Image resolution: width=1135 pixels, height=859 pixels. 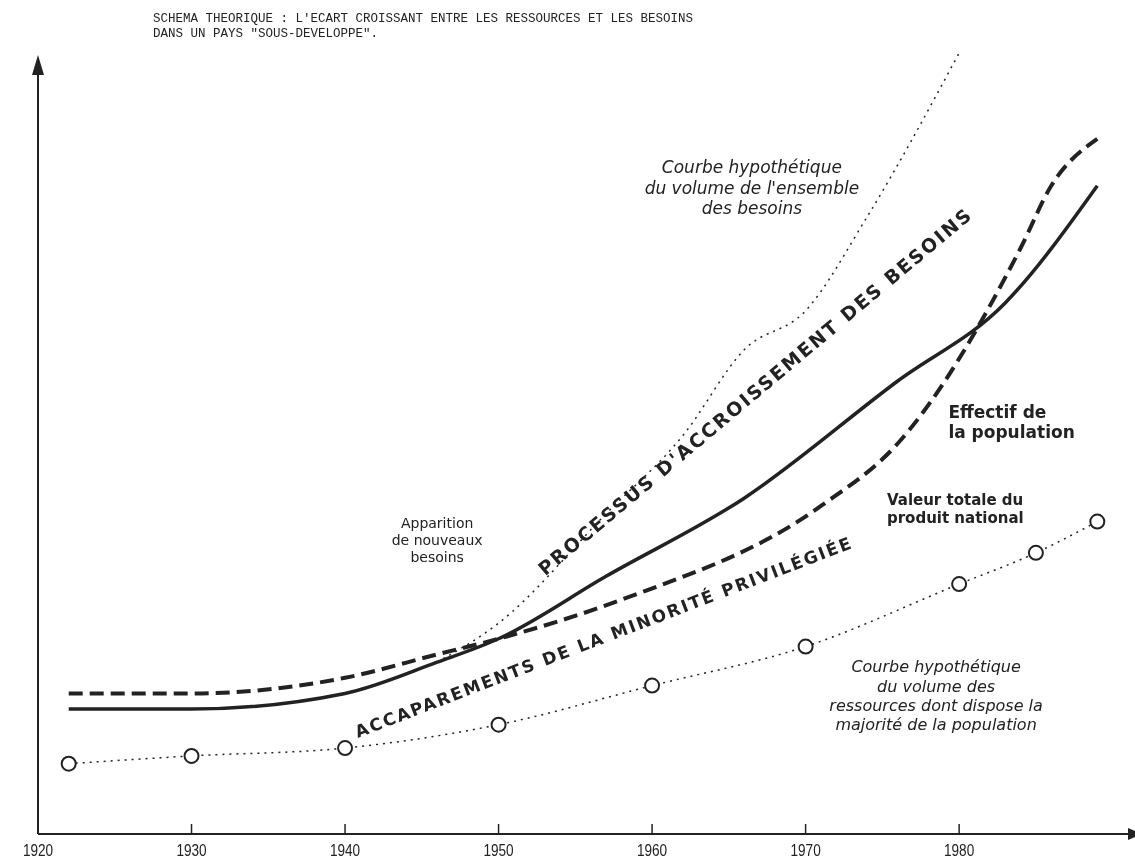 I want to click on annotation: Apparition de nouveaux besoins, so click(x=437, y=540).